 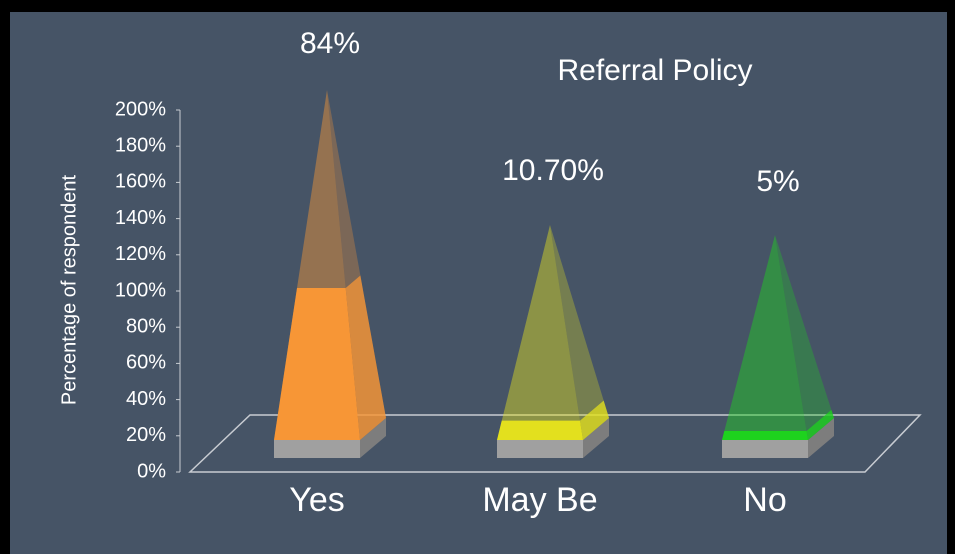 What do you see at coordinates (553, 170) in the screenshot?
I see `value-label: 10.70%` at bounding box center [553, 170].